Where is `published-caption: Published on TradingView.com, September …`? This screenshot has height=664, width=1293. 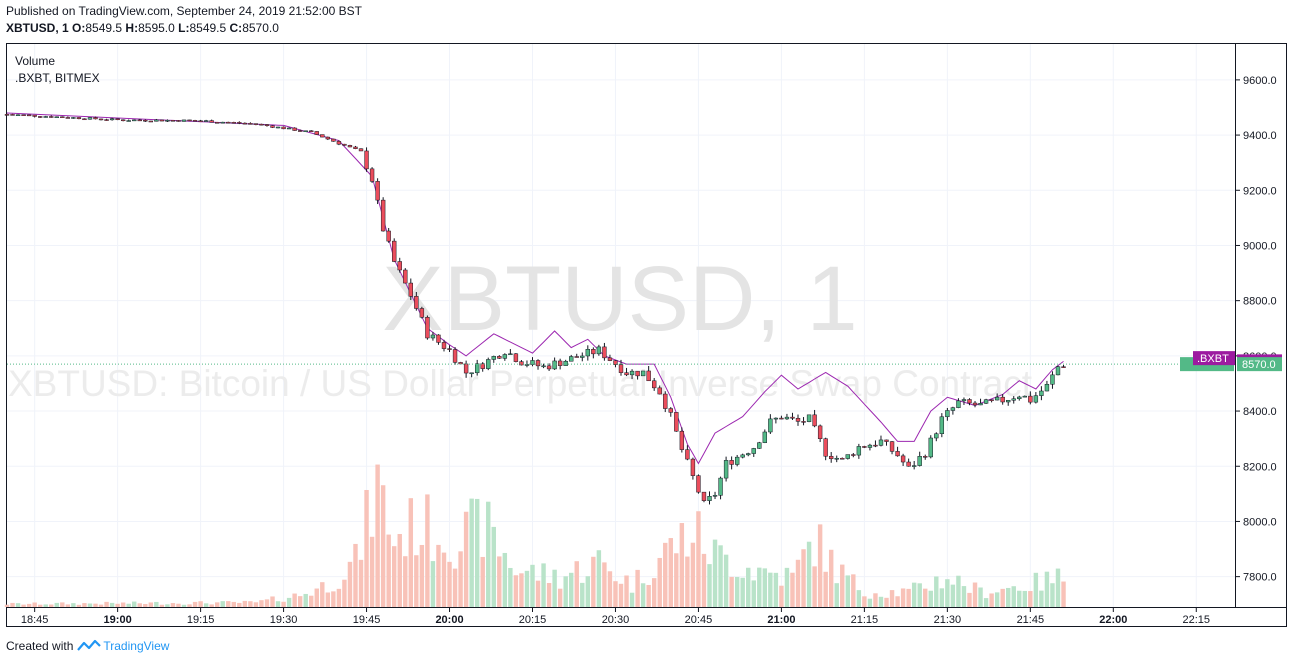
published-caption: Published on TradingView.com, September … is located at coordinates (184, 11).